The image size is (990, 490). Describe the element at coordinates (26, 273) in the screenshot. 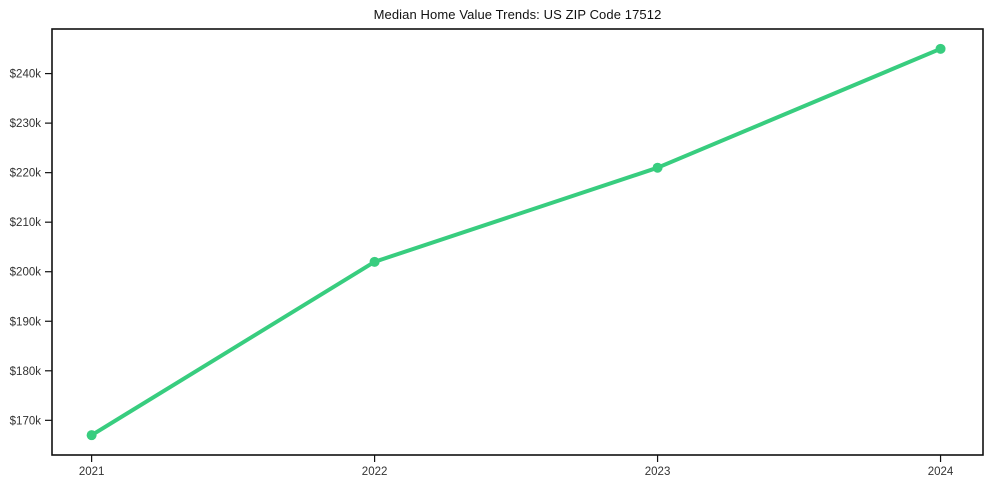

I see `y-tick-label: $200k` at that location.